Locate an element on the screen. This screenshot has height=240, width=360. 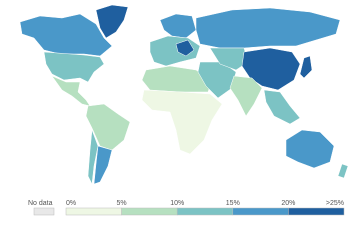
usa is located at coordinates (74, 67).